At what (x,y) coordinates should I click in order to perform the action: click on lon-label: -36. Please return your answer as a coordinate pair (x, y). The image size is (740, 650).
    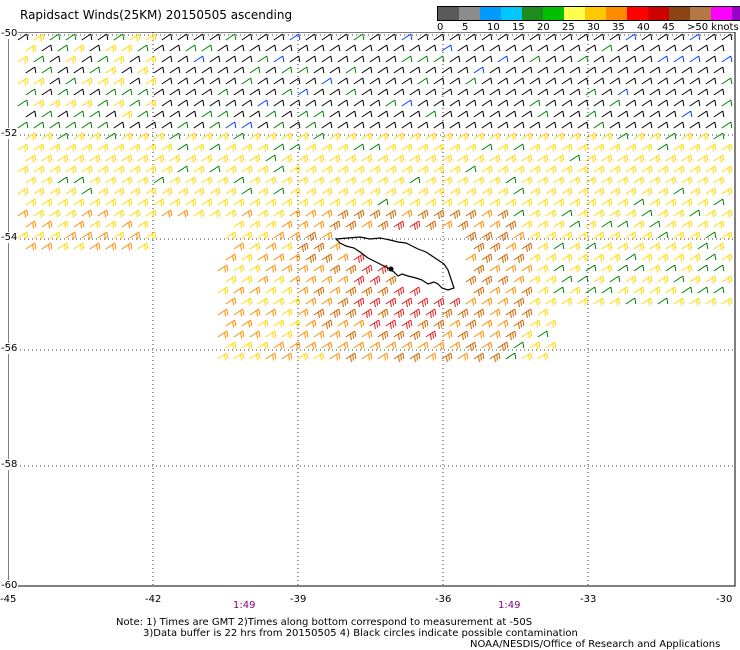
    Looking at the image, I should click on (443, 599).